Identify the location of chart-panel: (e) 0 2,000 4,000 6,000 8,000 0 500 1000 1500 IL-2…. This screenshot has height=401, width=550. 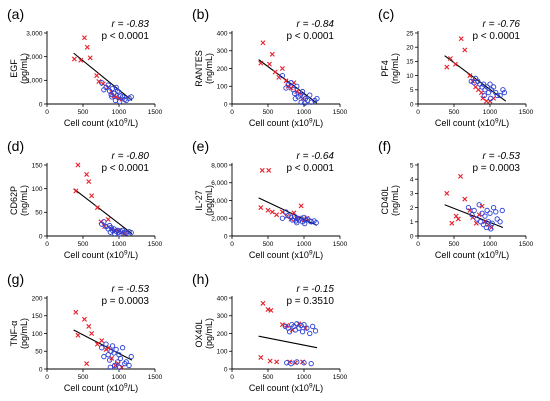
(270, 199).